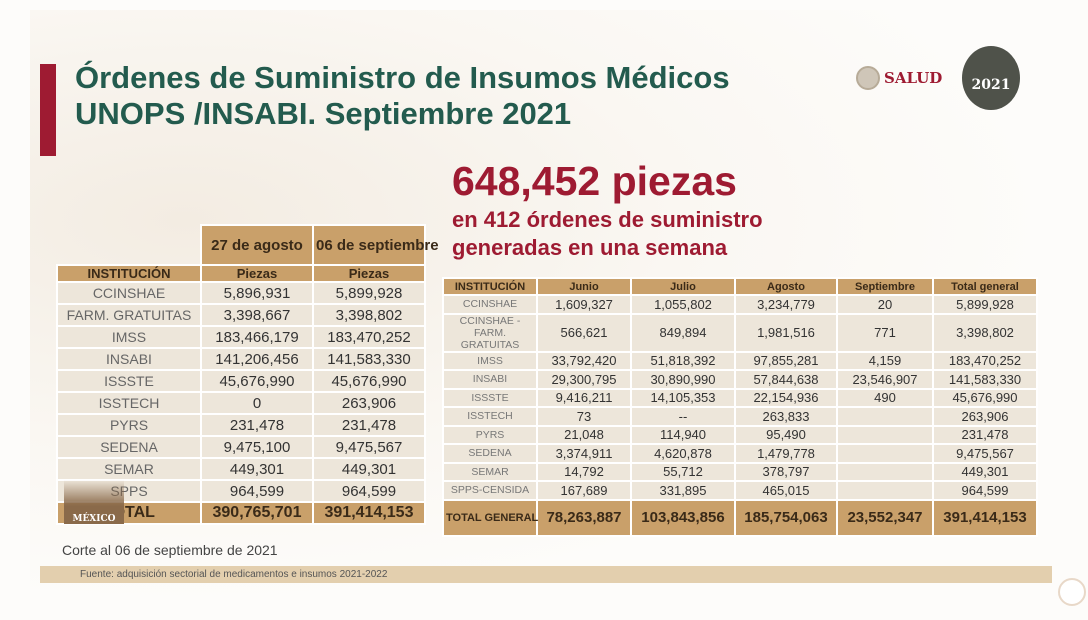  What do you see at coordinates (584, 332) in the screenshot?
I see `value-cell: 566,621` at bounding box center [584, 332].